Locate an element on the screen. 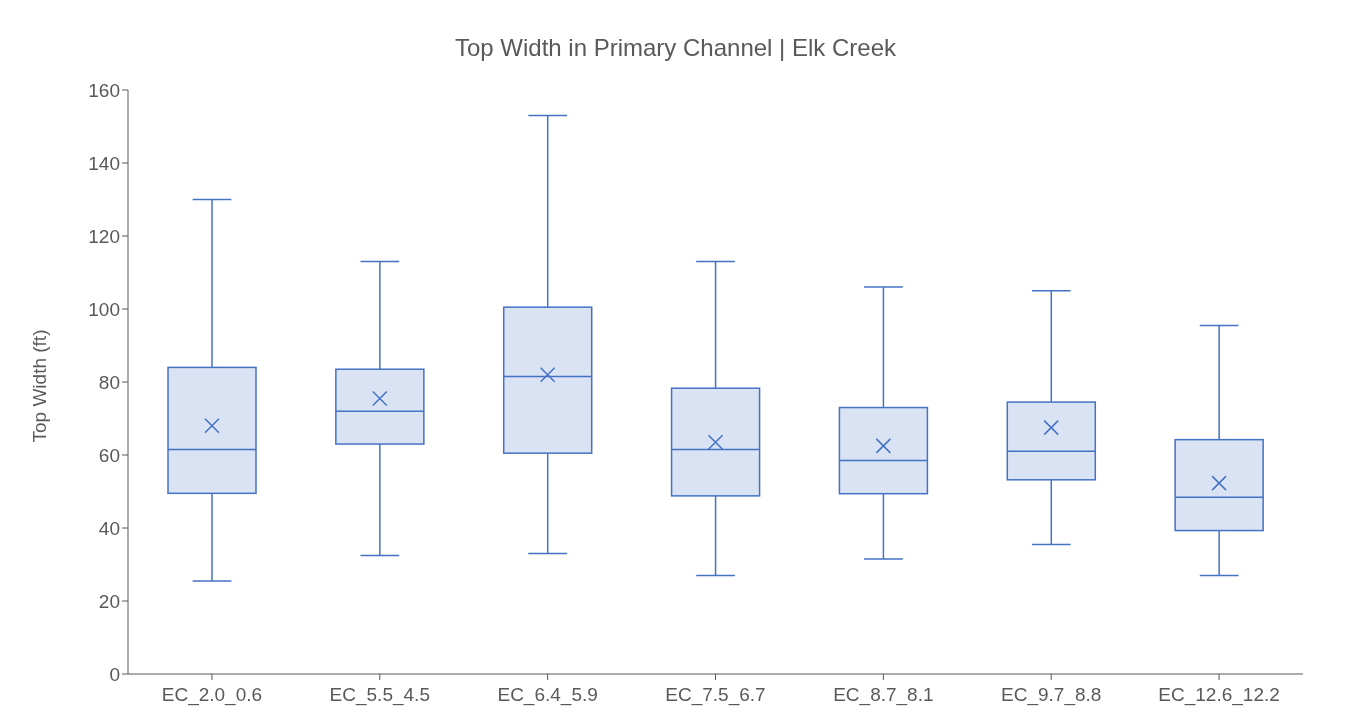 This screenshot has height=726, width=1351. x-tick-label: EC_6.4_5.9 is located at coordinates (547, 695).